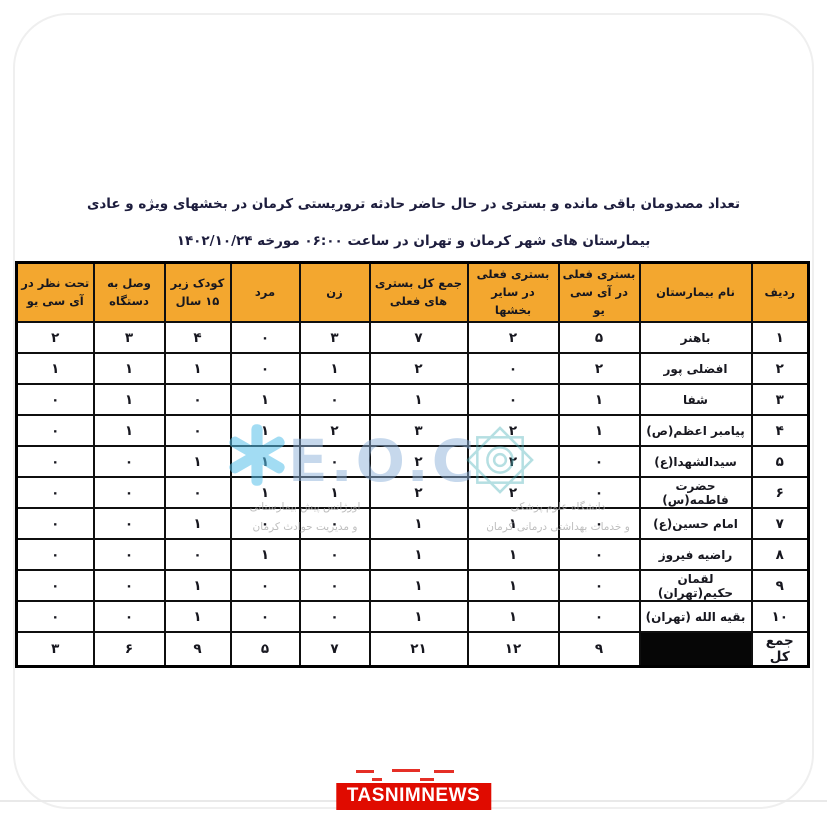 This screenshot has height=827, width=827. I want to click on cell-other_wards: ۱۲, so click(513, 649).